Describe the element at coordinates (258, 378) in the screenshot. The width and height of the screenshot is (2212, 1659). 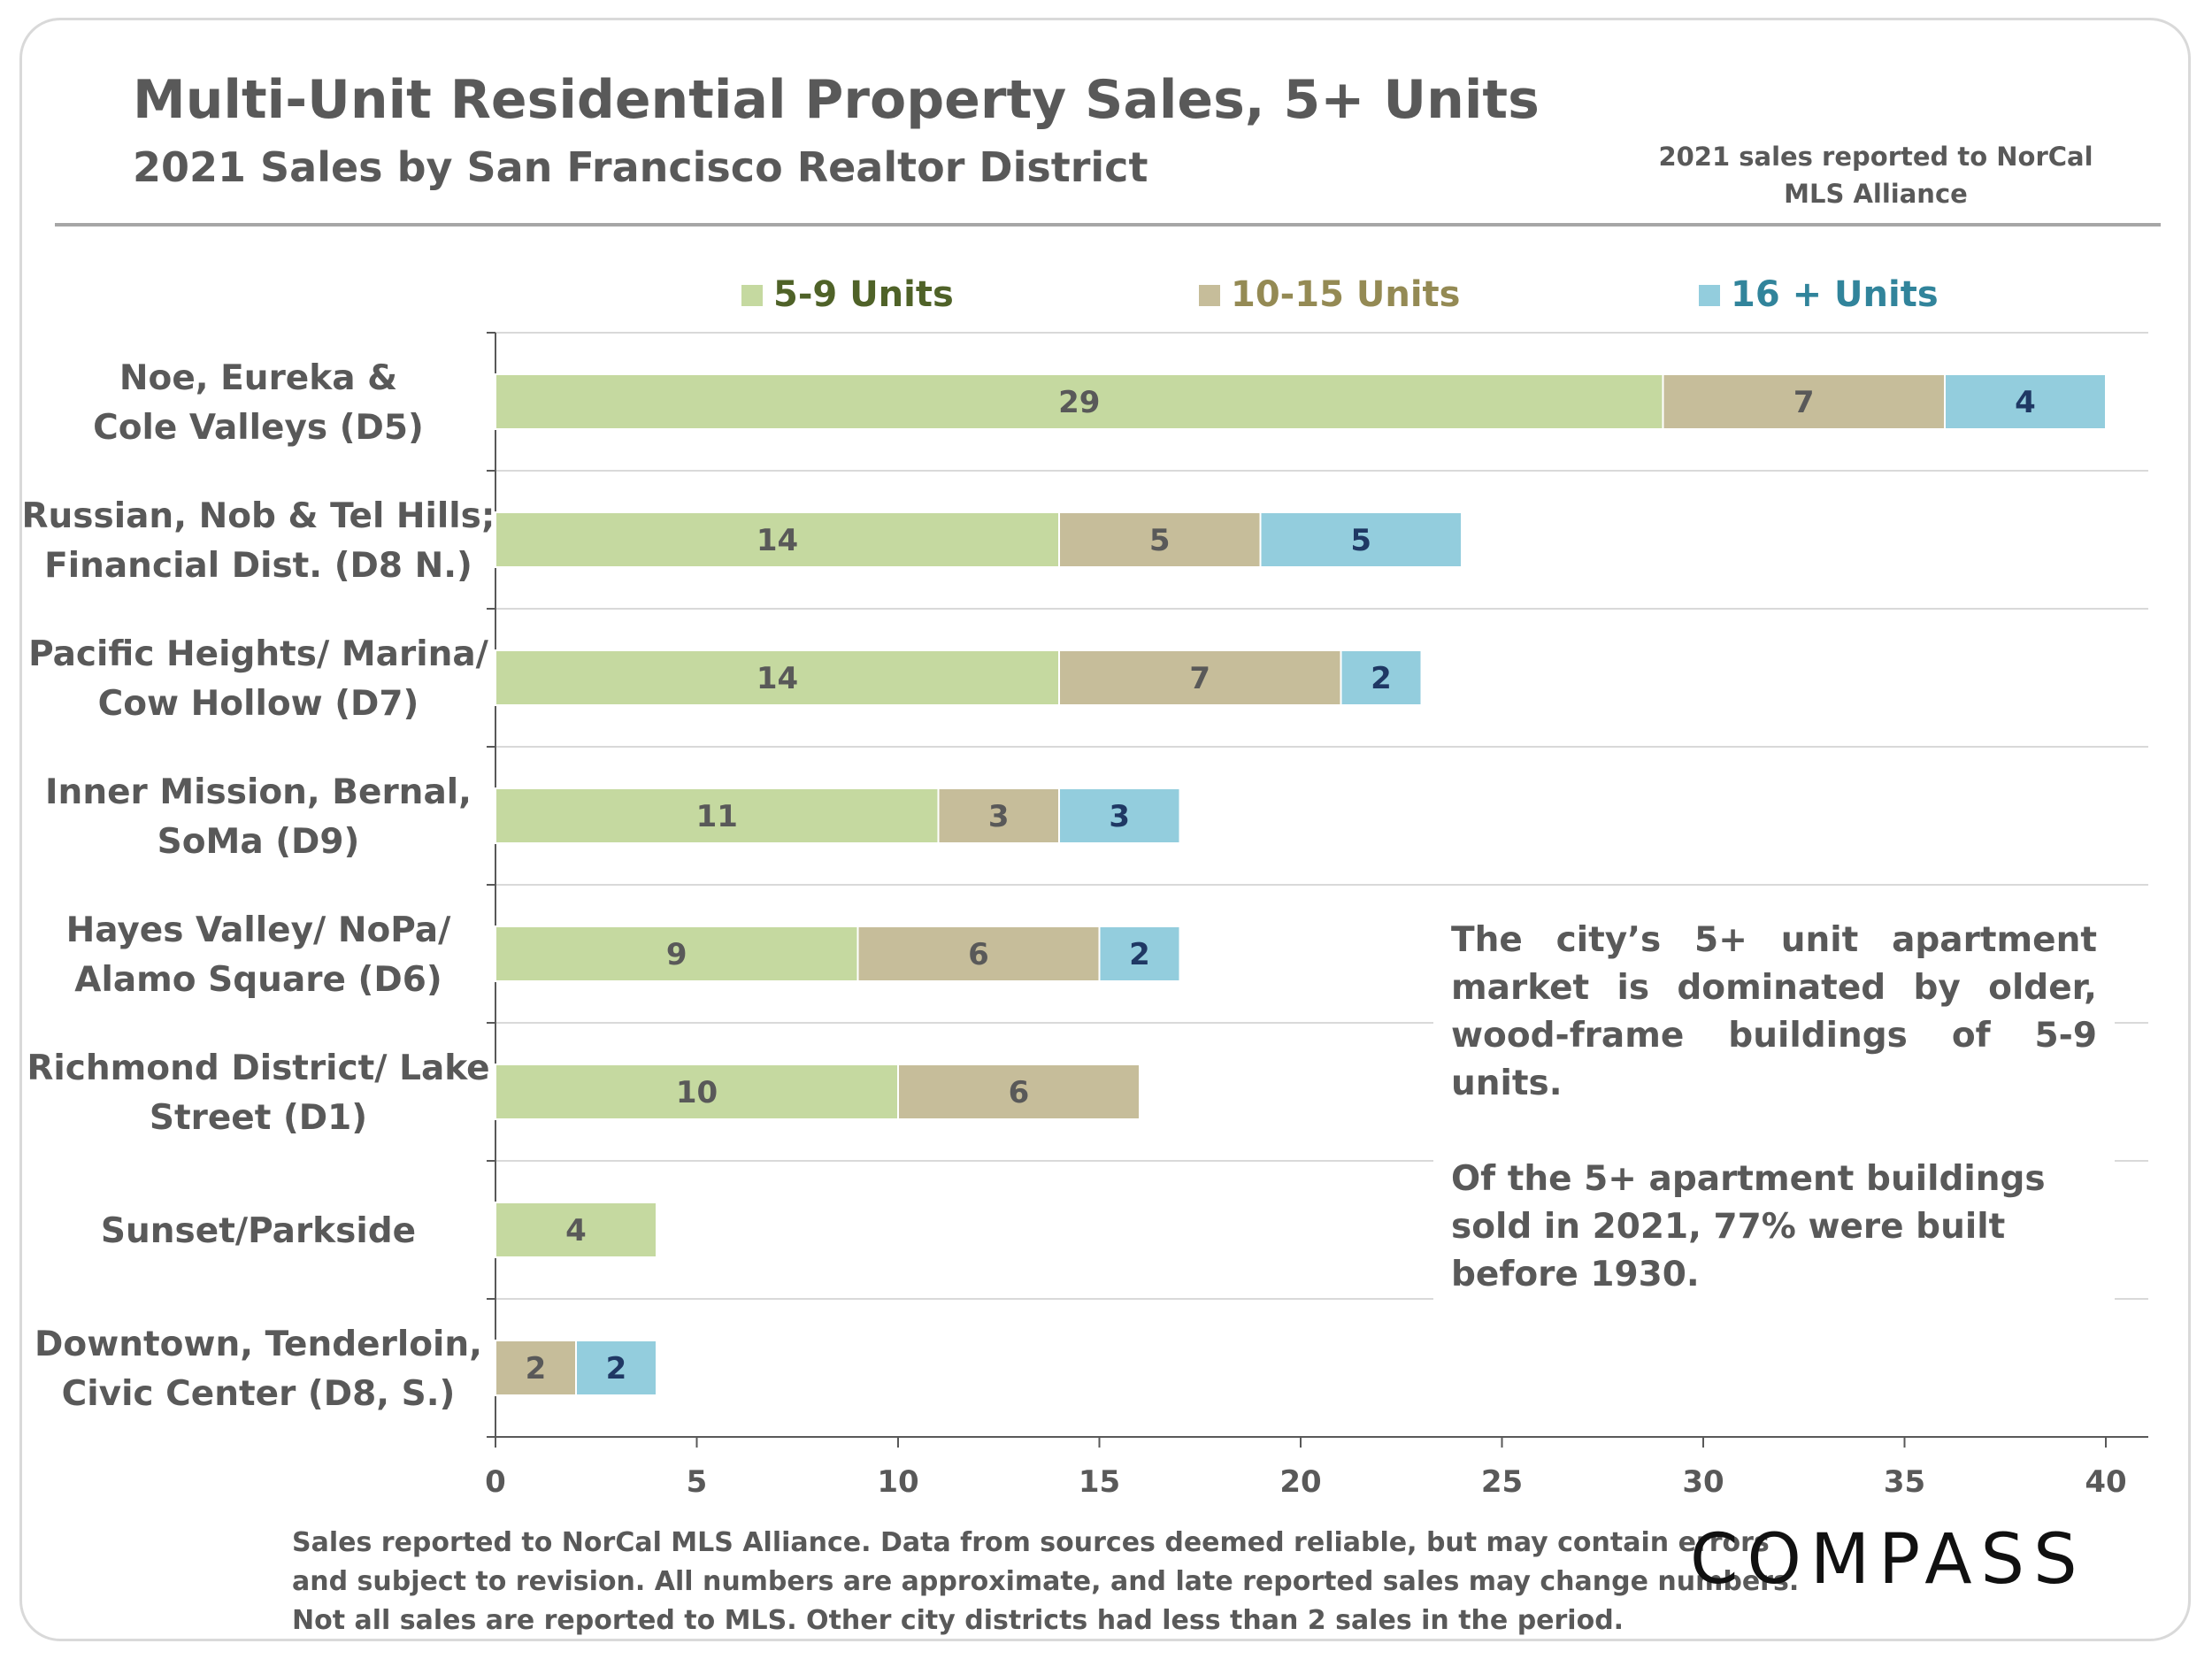
I see `category-label: Noe, Eureka &` at that location.